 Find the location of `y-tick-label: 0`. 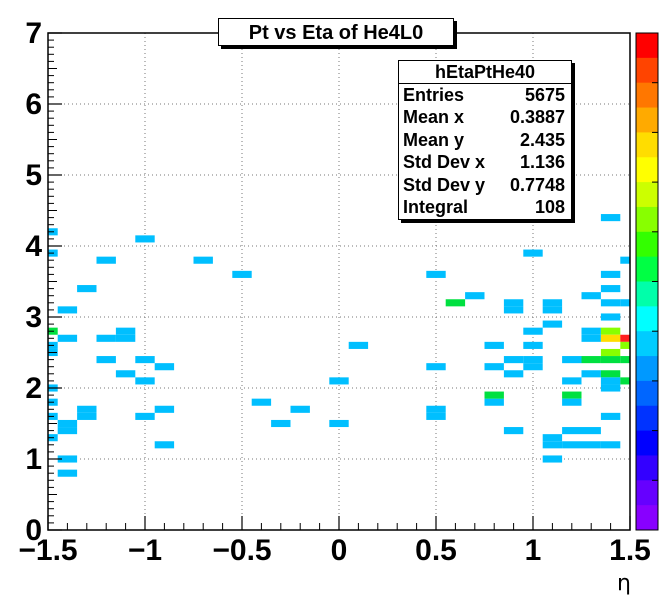

y-tick-label: 0 is located at coordinates (33, 530).